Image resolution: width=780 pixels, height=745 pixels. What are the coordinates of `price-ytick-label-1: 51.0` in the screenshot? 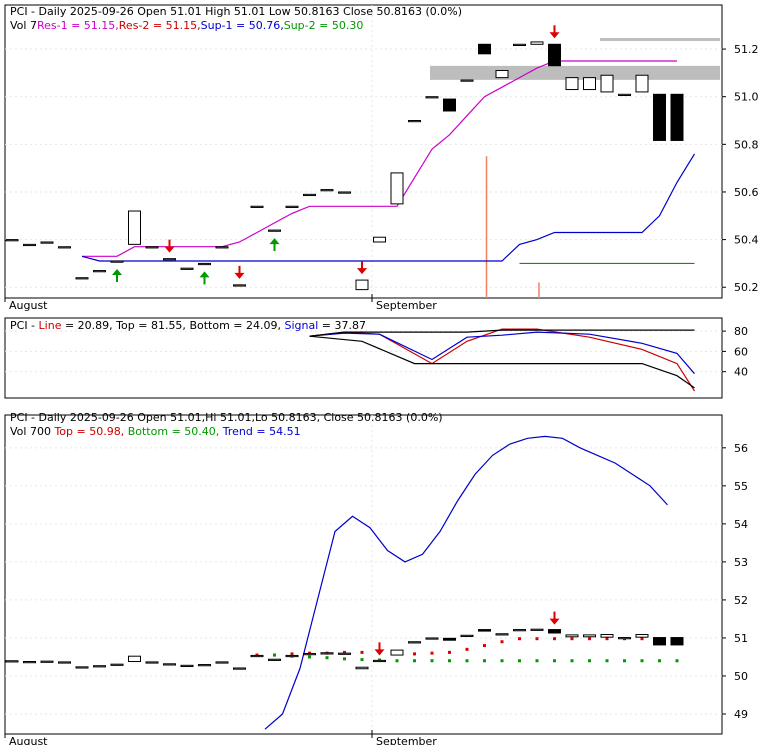 It's located at (746, 97).